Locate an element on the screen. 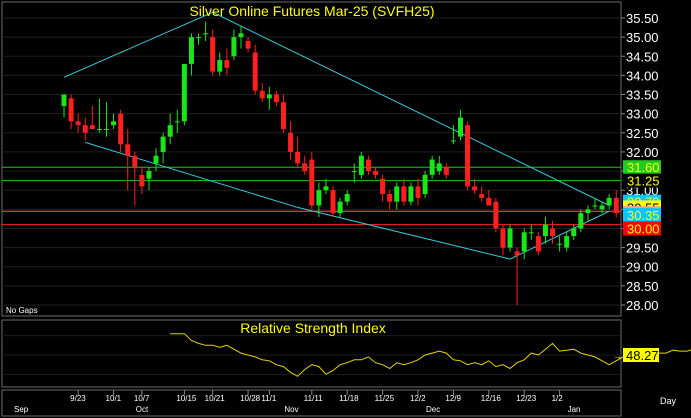 The image size is (691, 418). x-tick-label: 10/15 is located at coordinates (186, 398).